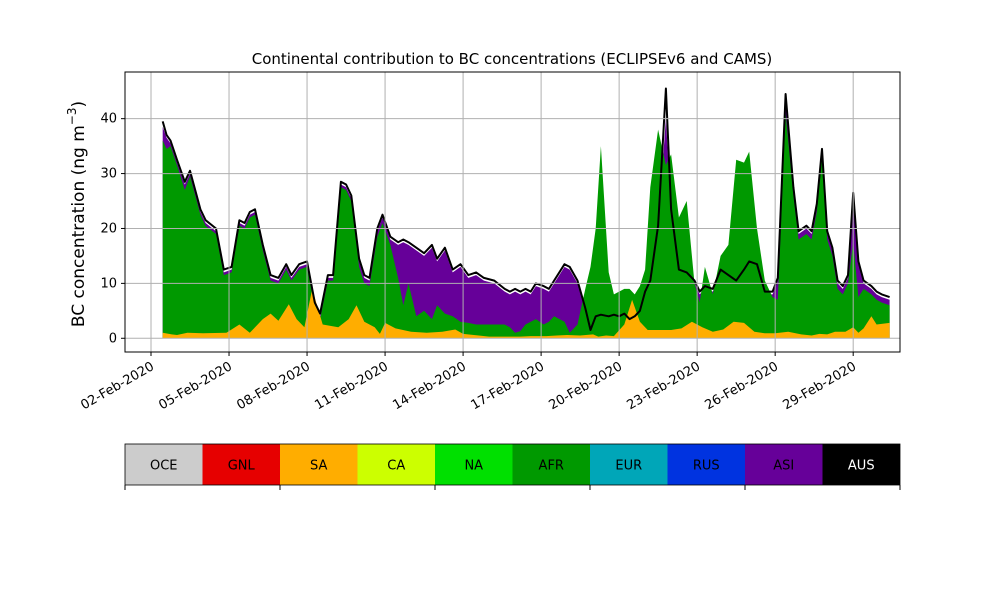  I want to click on legend-label-na: NA, so click(473, 466).